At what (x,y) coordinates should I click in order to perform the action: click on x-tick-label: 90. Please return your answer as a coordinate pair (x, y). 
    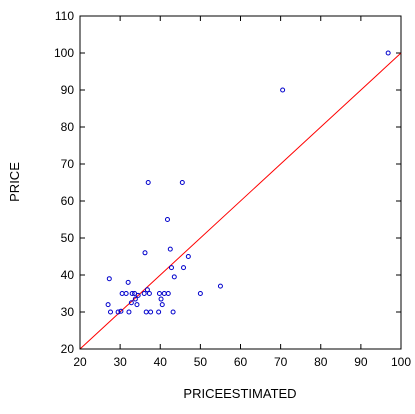
    Looking at the image, I should click on (361, 362).